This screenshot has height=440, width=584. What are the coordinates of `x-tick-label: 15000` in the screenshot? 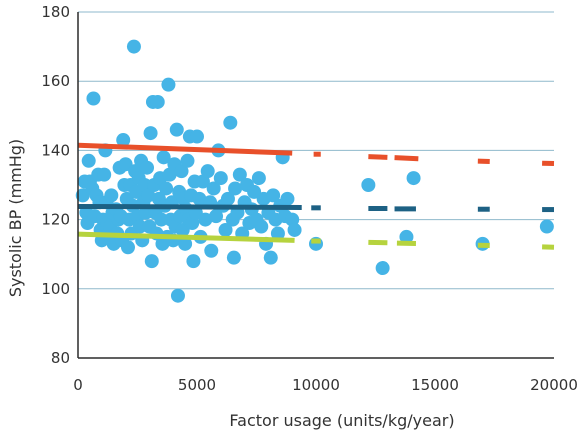 It's located at (435, 385).